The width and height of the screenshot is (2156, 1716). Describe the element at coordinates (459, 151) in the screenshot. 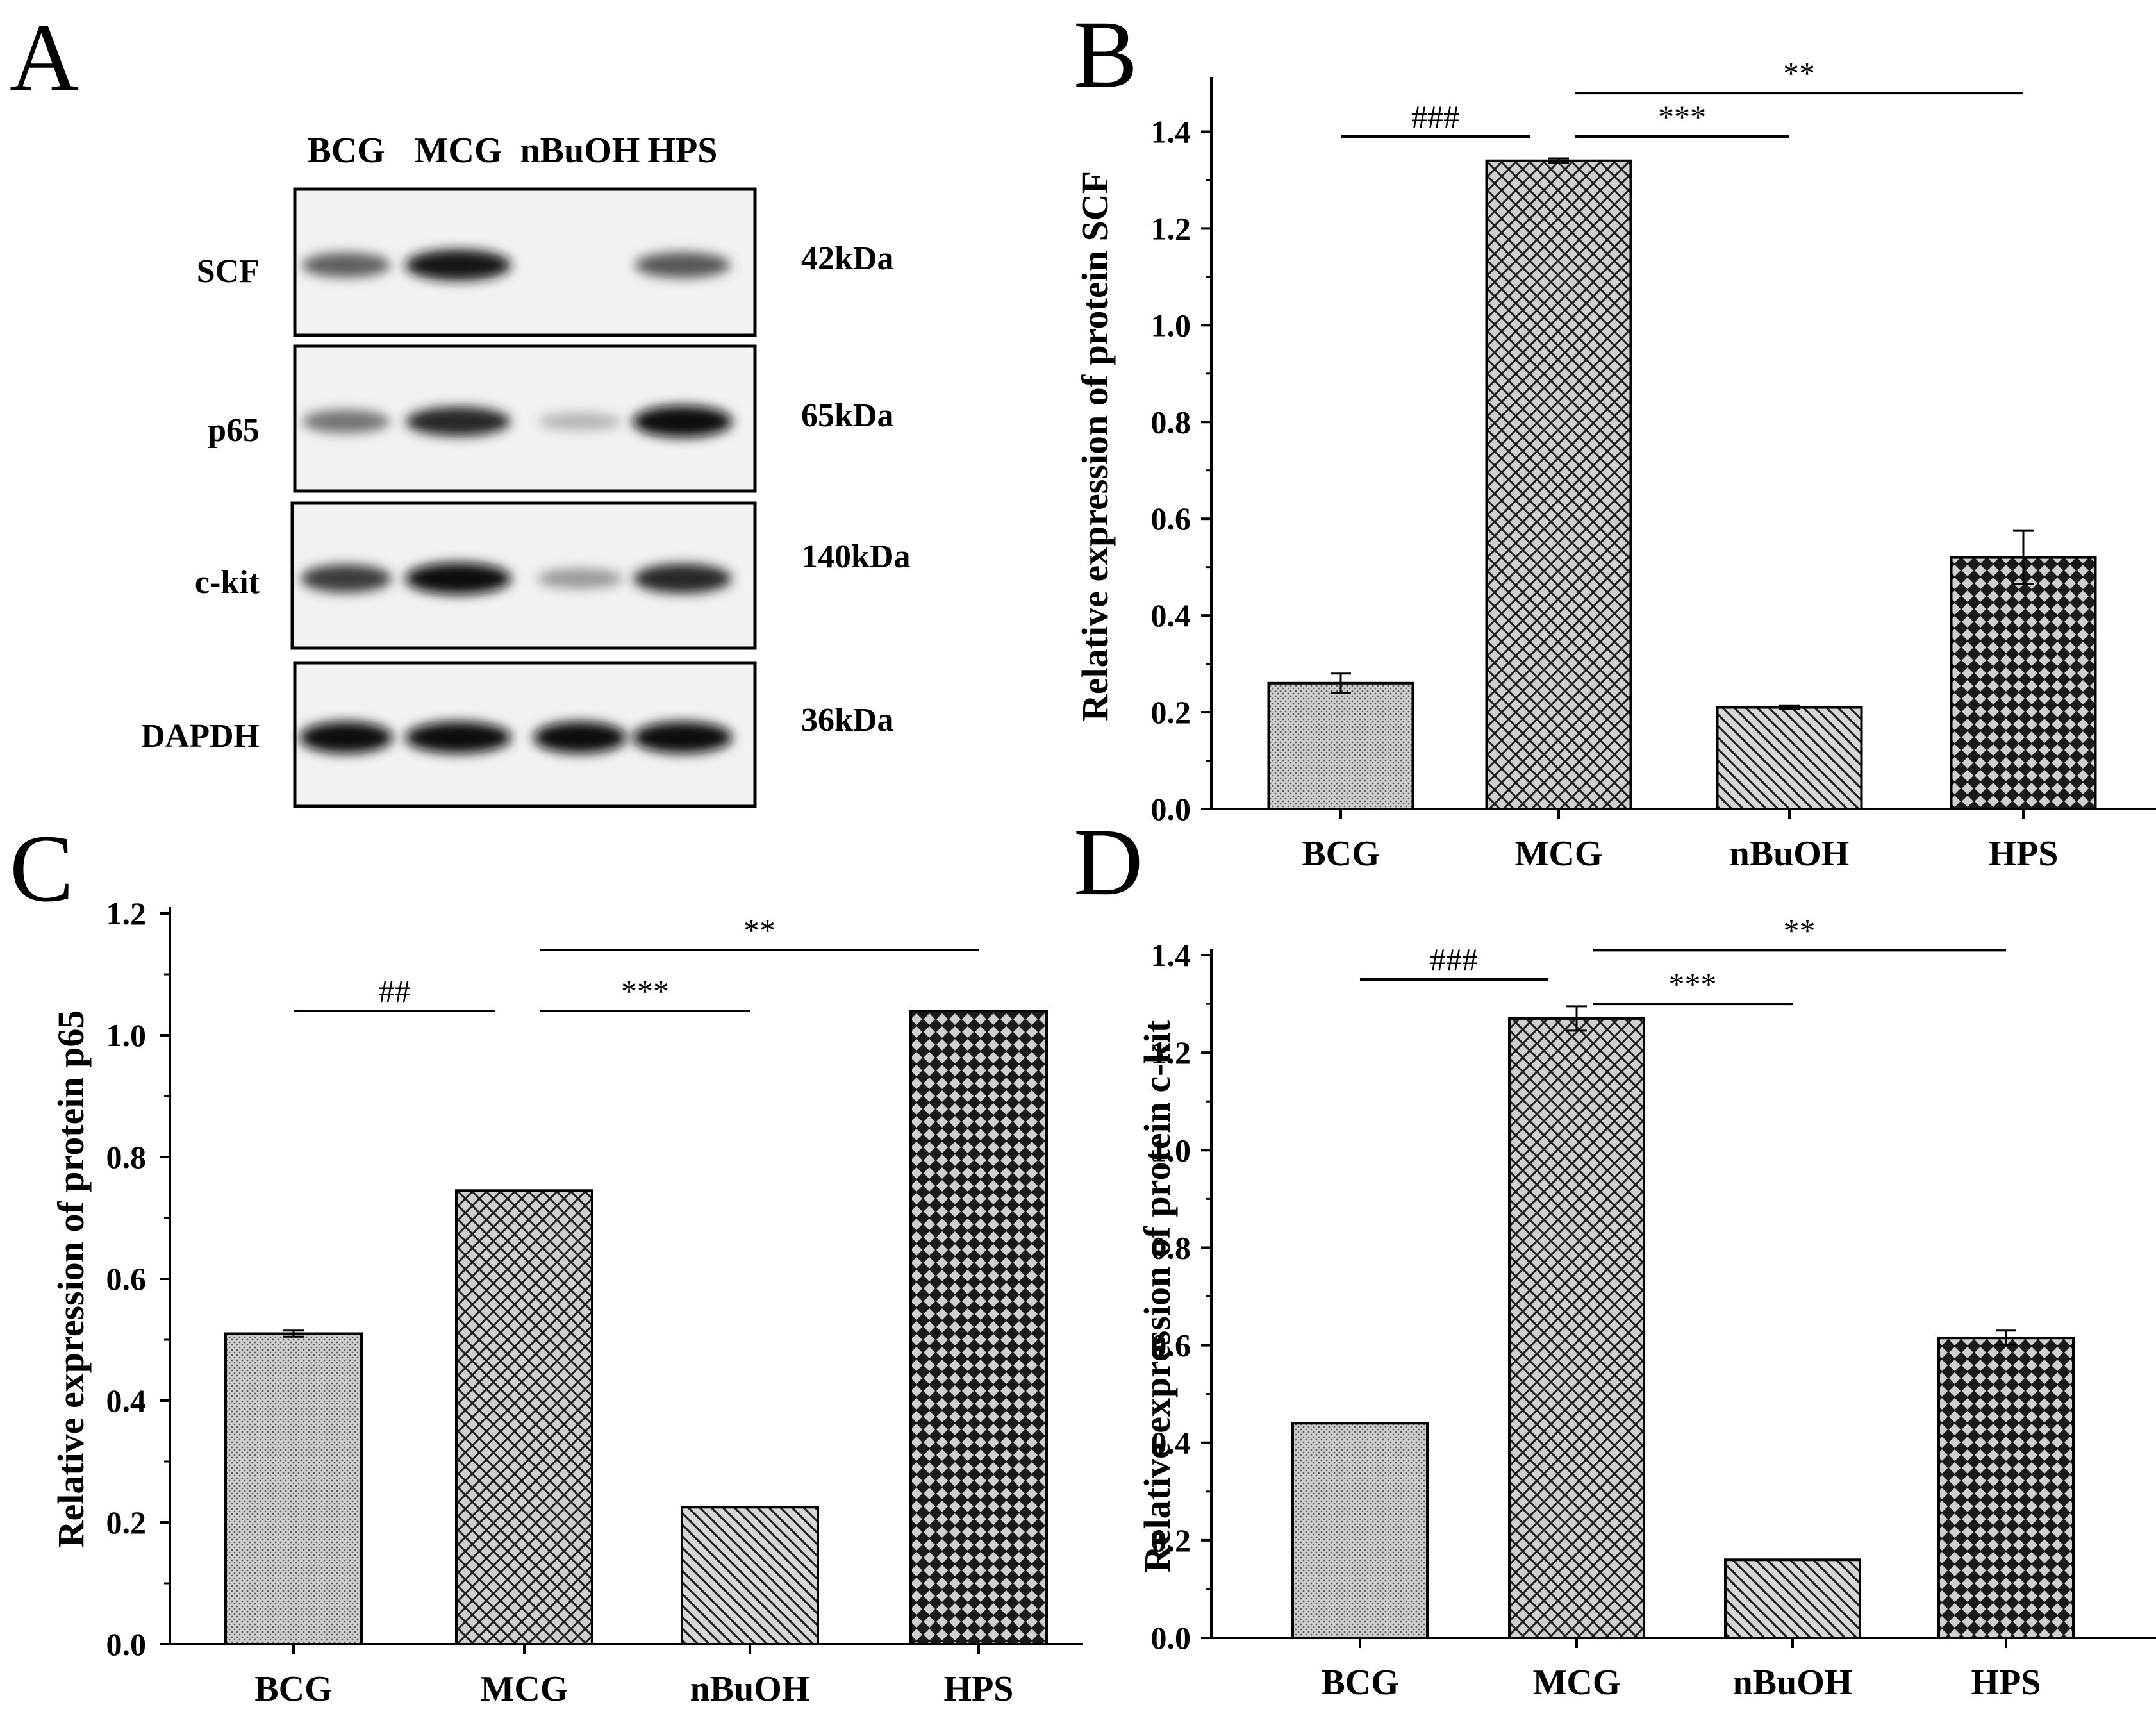

I see `lane-label-1: MCG` at that location.